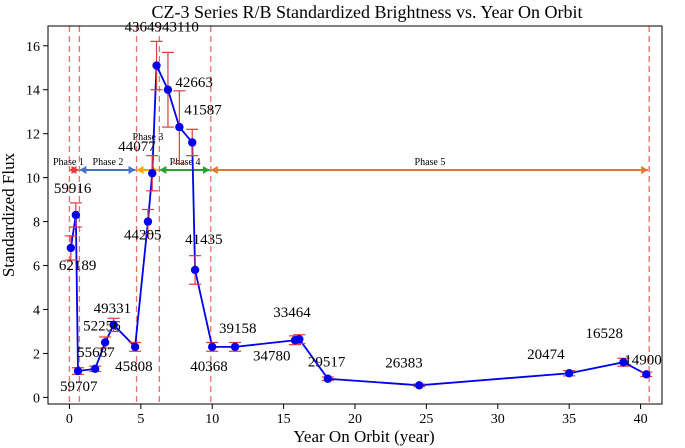 The width and height of the screenshot is (685, 448). I want to click on y-tick-label: 8, so click(36, 223).